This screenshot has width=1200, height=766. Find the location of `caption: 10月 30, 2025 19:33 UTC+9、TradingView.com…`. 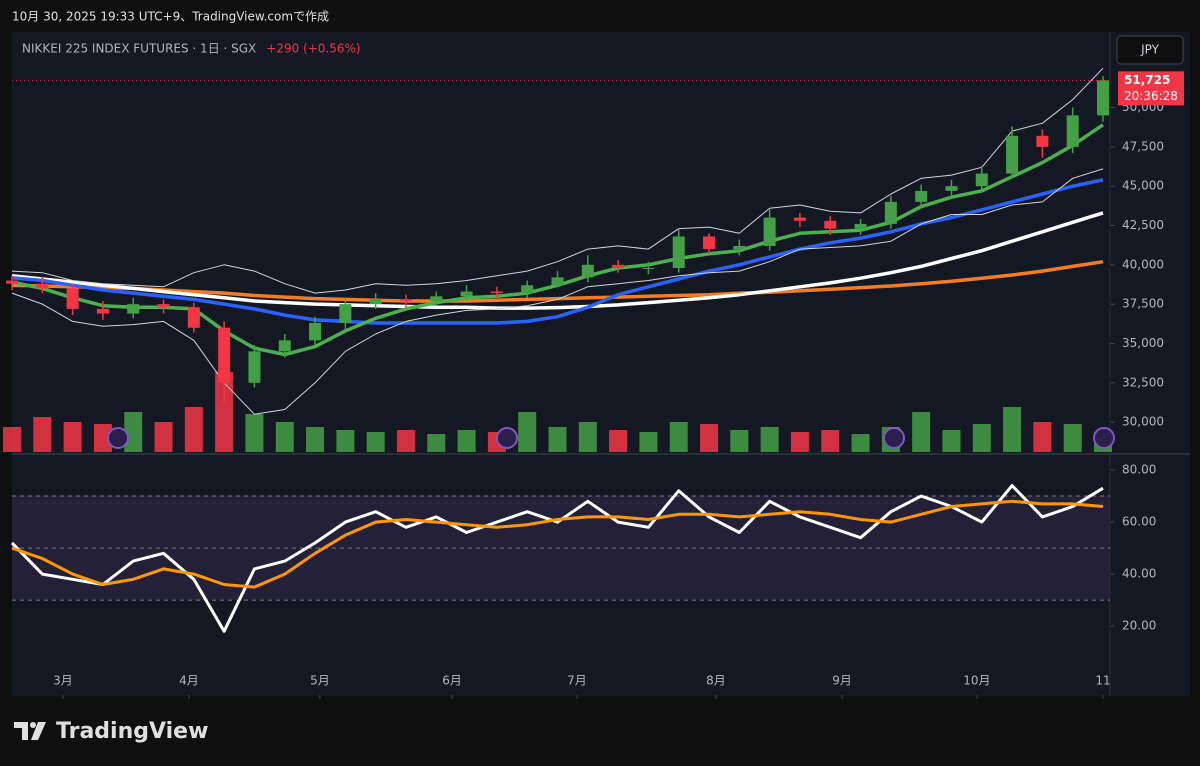

caption: 10月 30, 2025 19:33 UTC+9、TradingView.com… is located at coordinates (170, 17).